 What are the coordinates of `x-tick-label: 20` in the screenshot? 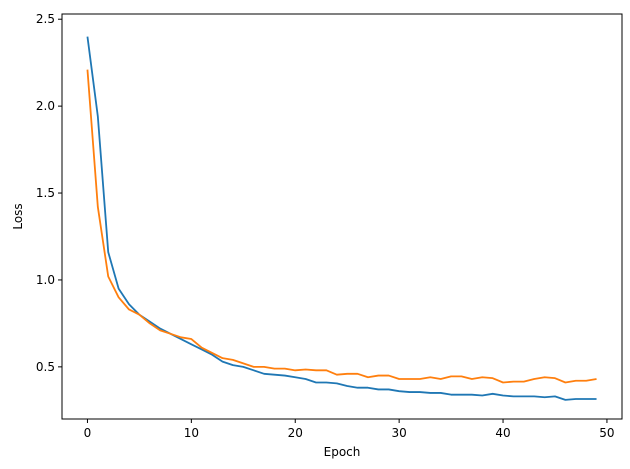 It's located at (295, 433).